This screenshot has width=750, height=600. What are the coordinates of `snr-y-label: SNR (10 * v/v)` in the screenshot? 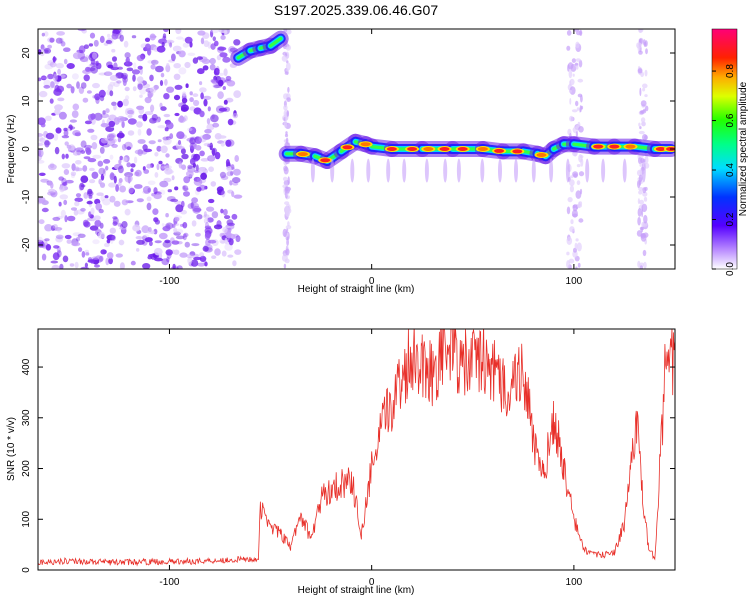 It's located at (11, 449).